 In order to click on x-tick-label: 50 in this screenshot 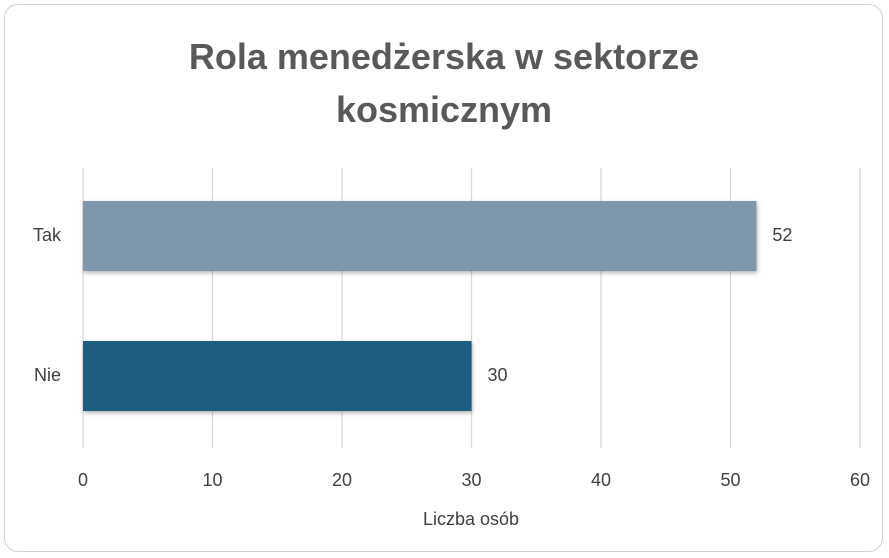, I will do `click(730, 480)`.